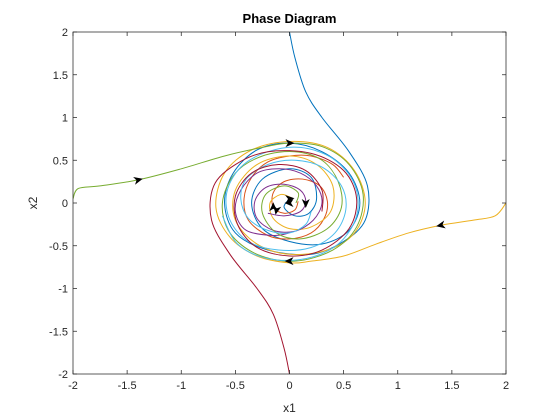  I want to click on x-tick-label: -1, so click(181, 386).